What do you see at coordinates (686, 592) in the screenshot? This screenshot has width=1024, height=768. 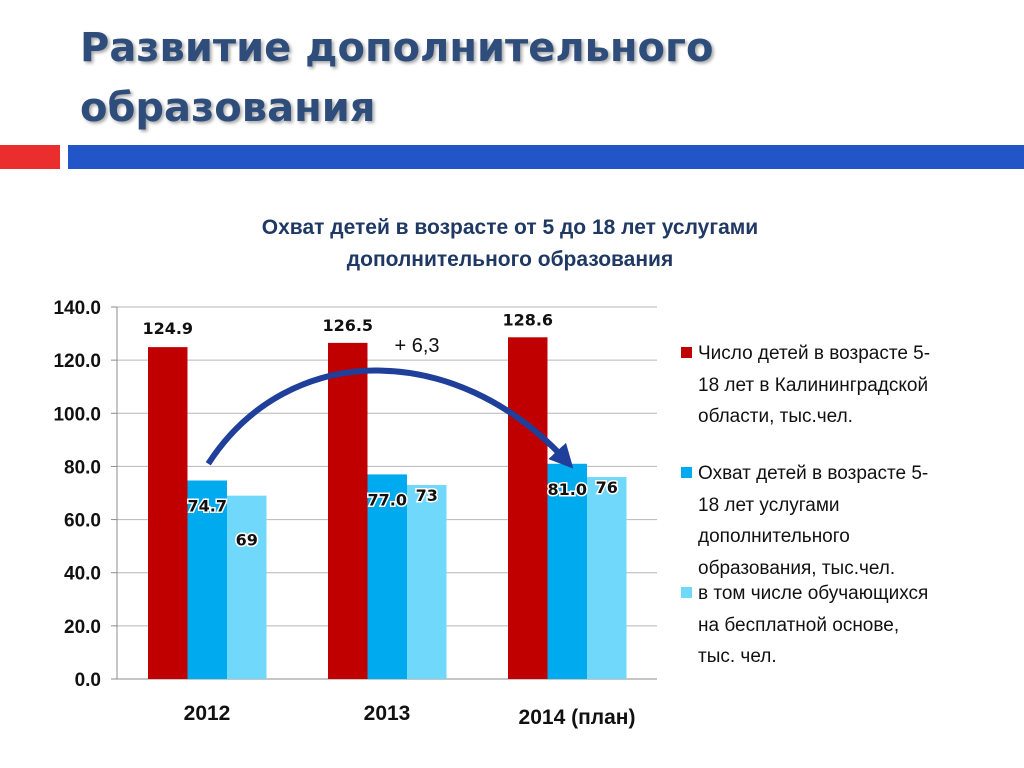 I see `legend-swatch-free` at bounding box center [686, 592].